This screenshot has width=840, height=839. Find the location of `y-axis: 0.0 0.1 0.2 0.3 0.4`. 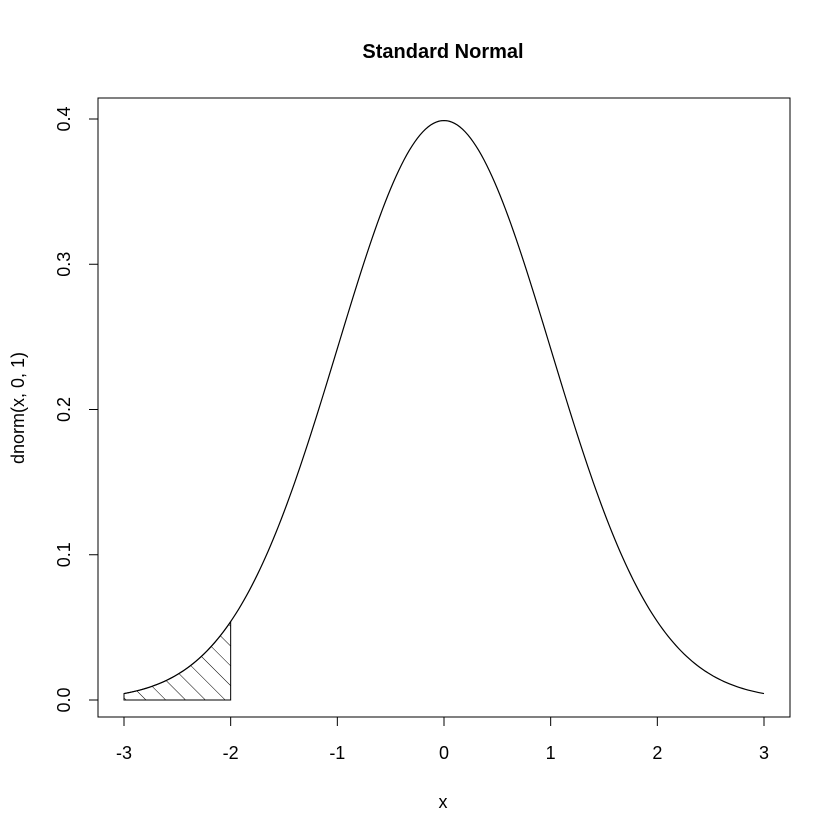

y-axis: 0.0 0.1 0.2 0.3 0.4 is located at coordinates (76, 409).